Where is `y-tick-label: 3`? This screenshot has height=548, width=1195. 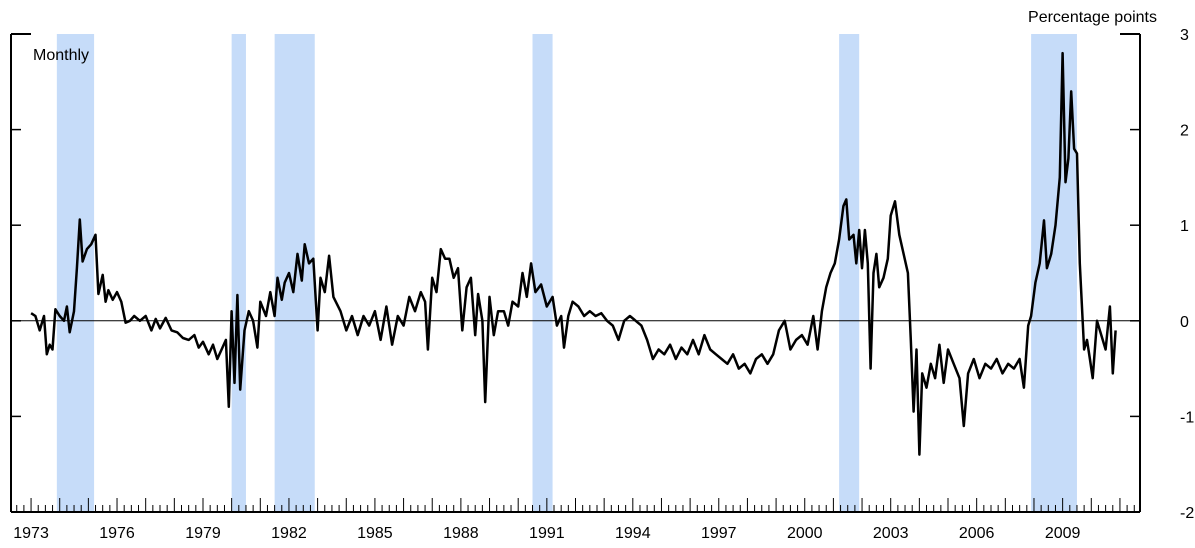
y-tick-label: 3 is located at coordinates (1184, 35).